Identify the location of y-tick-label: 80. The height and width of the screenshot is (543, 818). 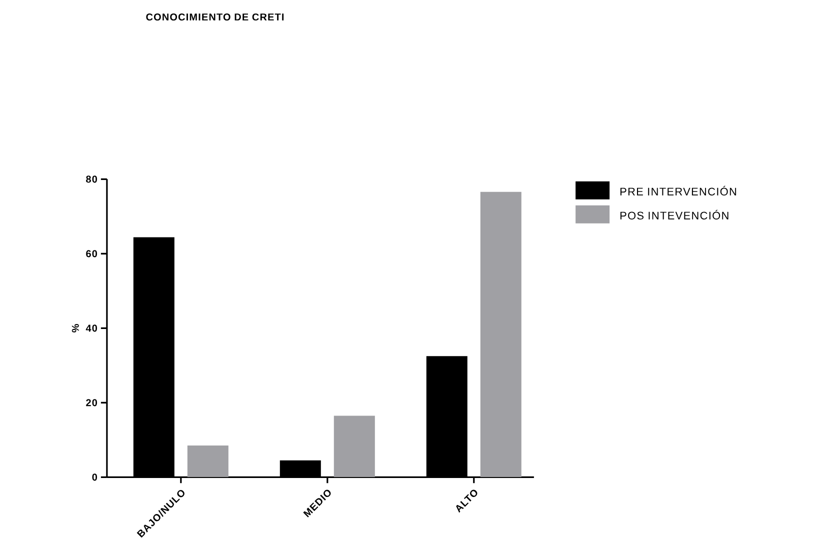
(92, 179).